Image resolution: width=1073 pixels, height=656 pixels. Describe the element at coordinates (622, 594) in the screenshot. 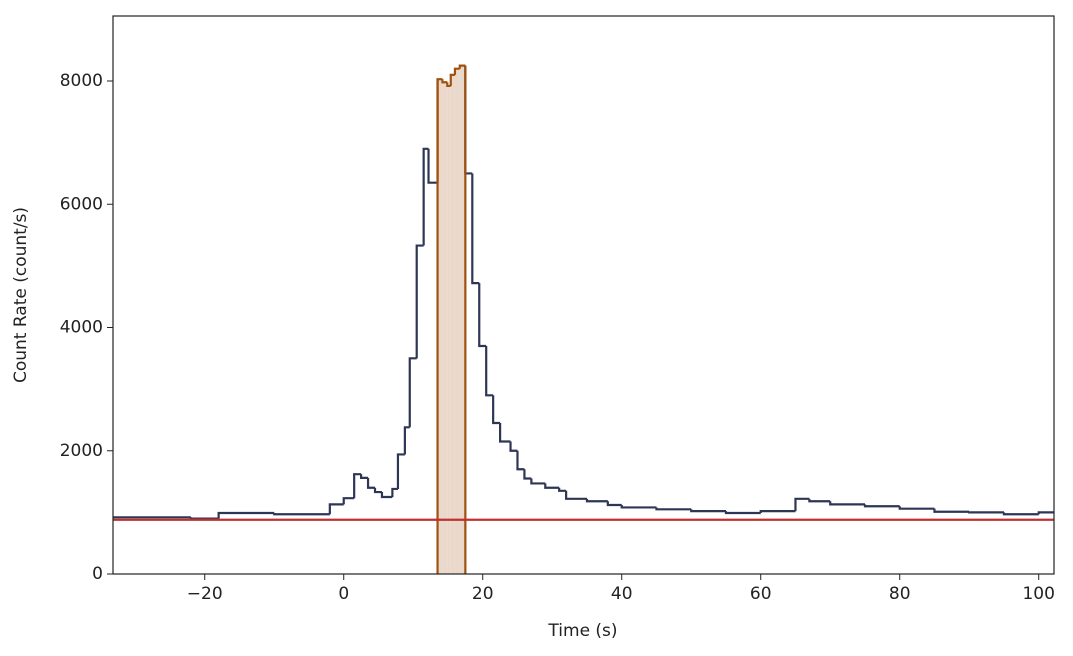

I see `x-tick-label: 40` at that location.